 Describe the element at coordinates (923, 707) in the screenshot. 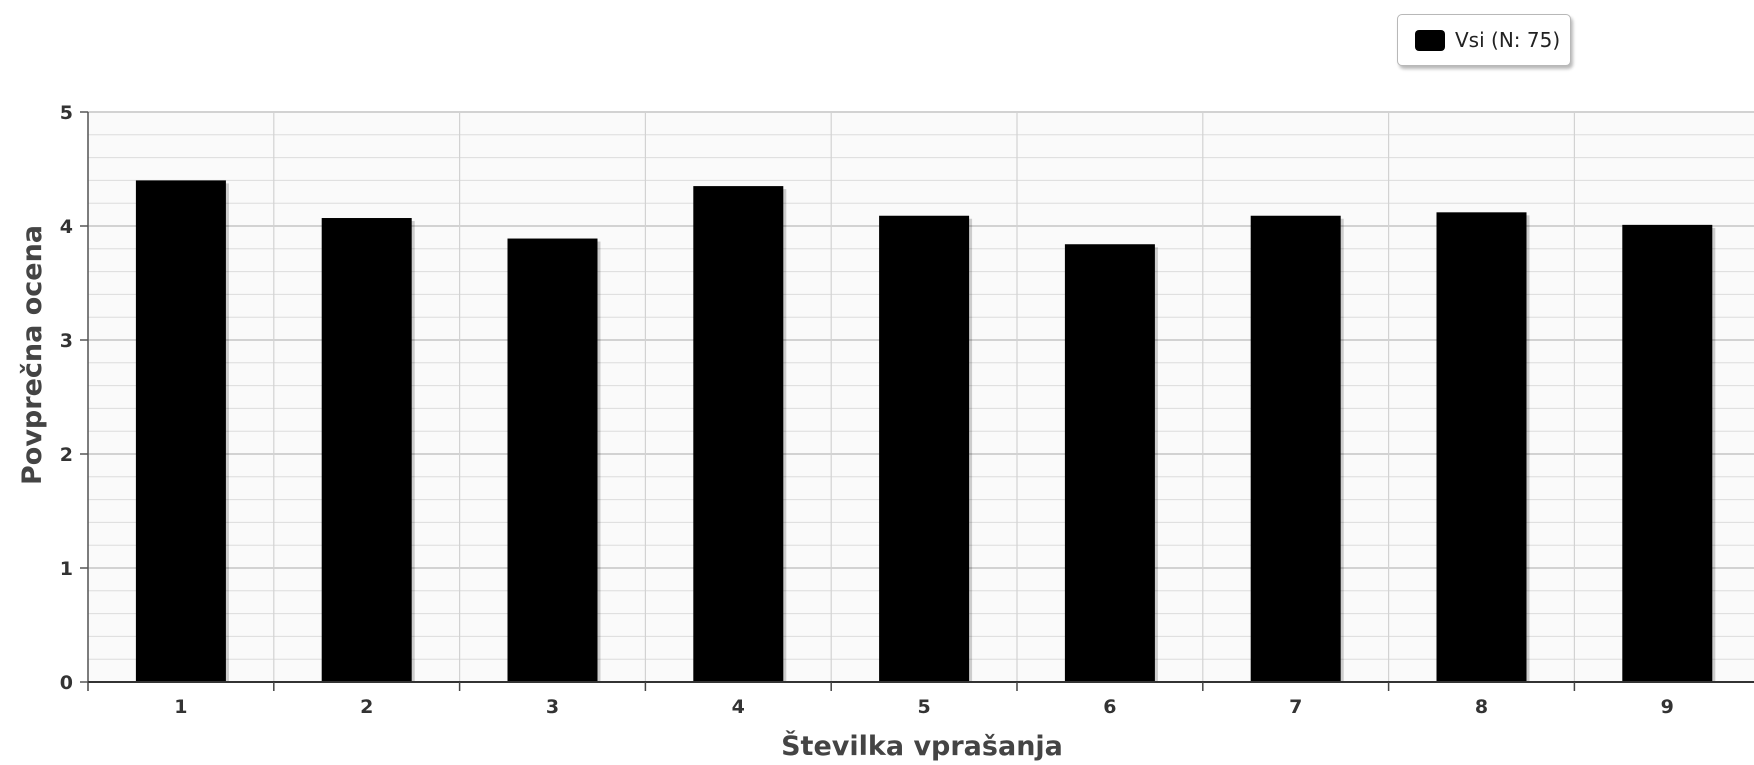

I see `x-tick-label: 5` at that location.